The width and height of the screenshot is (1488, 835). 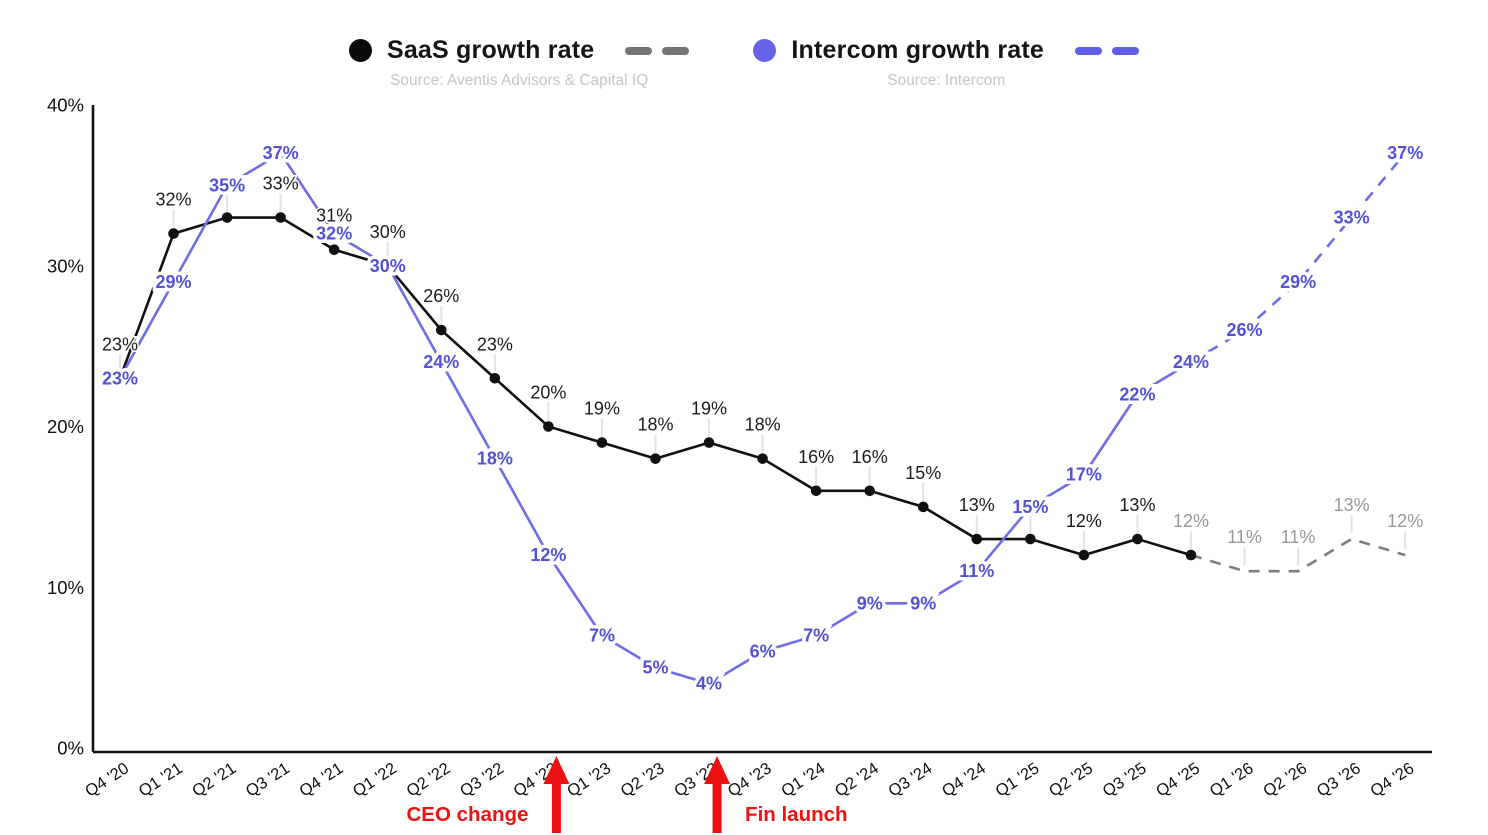 I want to click on x-tick-label: Q1 '25, so click(x=1017, y=779).